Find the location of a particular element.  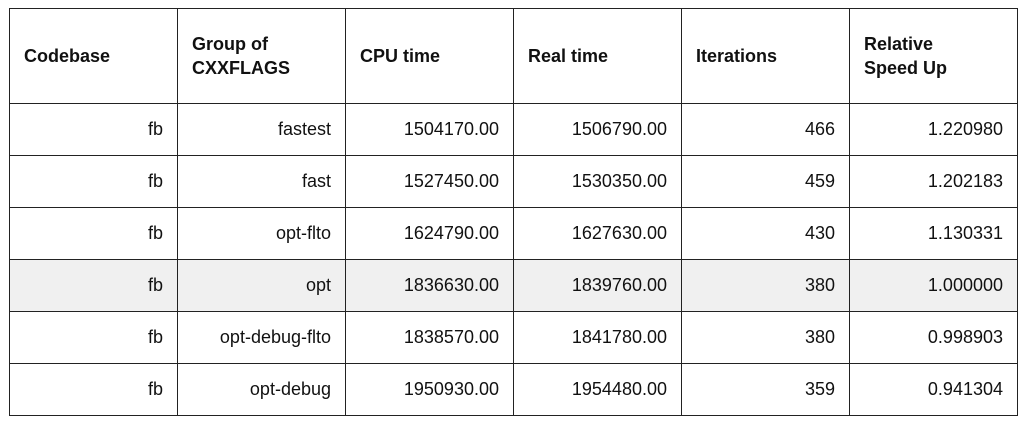

cell-iterations: 430 is located at coordinates (765, 233).